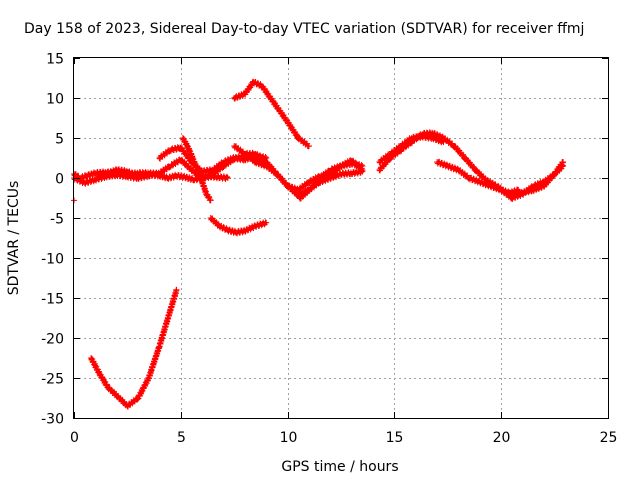 The height and width of the screenshot is (480, 640). What do you see at coordinates (502, 438) in the screenshot?
I see `x-tick-label: 20` at bounding box center [502, 438].